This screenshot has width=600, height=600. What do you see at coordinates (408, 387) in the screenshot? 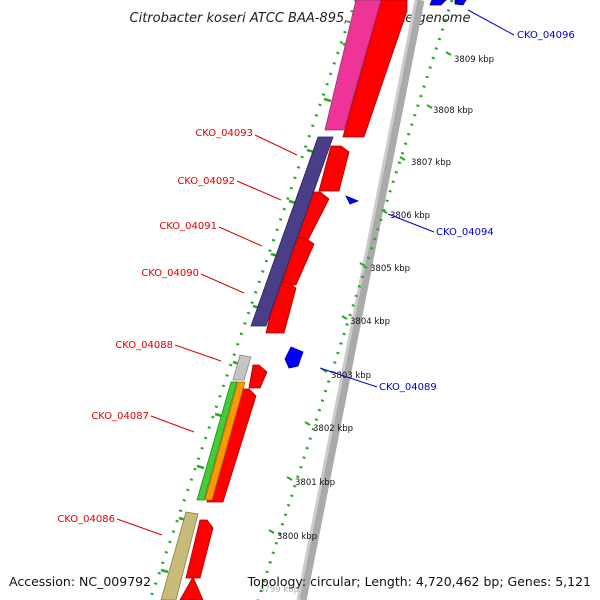
I see `gene-label: CKO_04089` at bounding box center [408, 387].